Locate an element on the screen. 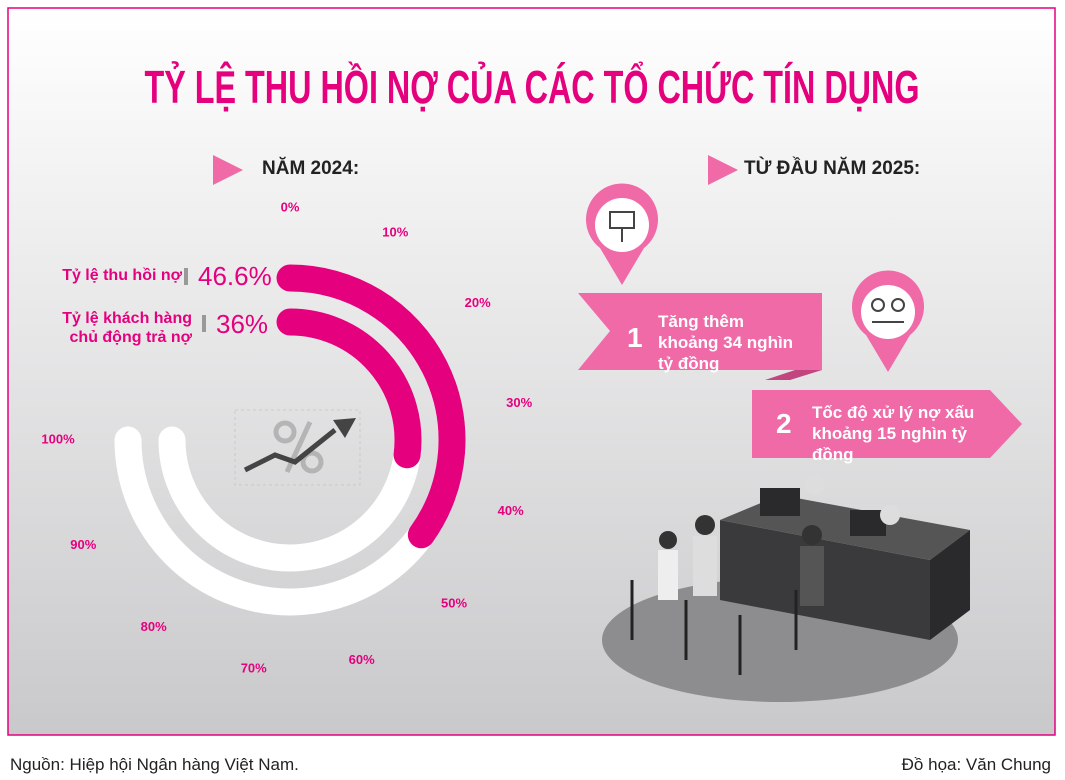  legend-label: Tỷ lệ khách hàng chủ động trả nợ is located at coordinates (127, 328).